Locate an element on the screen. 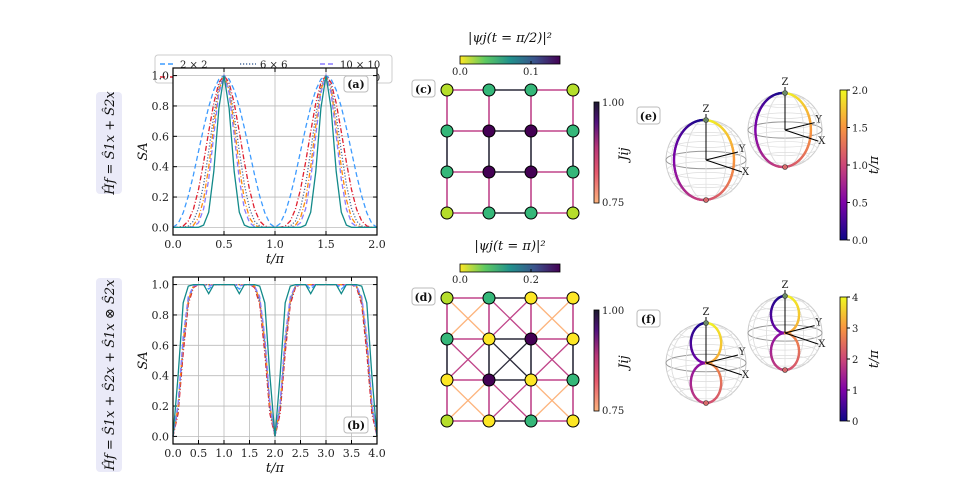 The width and height of the screenshot is (964, 500). panel-c-lattice: |ψj(t = π/2)|² 0.0 0.1 (c) 1.00 0.75 Jij is located at coordinates (521, 125).